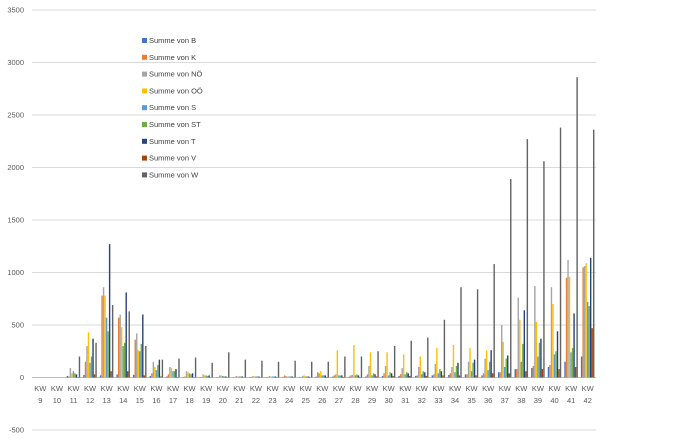 The height and width of the screenshot is (442, 688). What do you see at coordinates (471, 400) in the screenshot?
I see `x-tick-label-line2: 35` at bounding box center [471, 400].